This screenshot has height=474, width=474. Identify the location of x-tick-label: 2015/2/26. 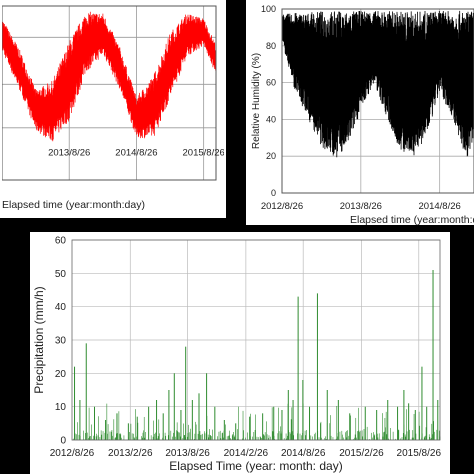
(361, 453).